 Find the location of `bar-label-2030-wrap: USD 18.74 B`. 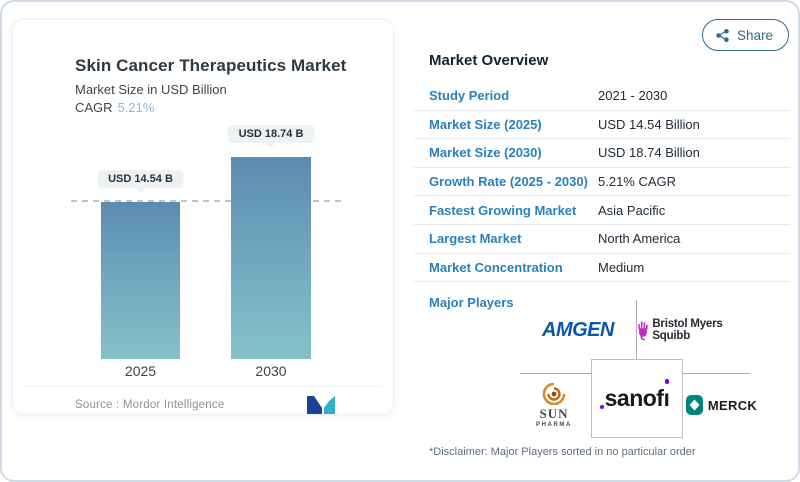

bar-label-2030-wrap: USD 18.74 B is located at coordinates (271, 136).